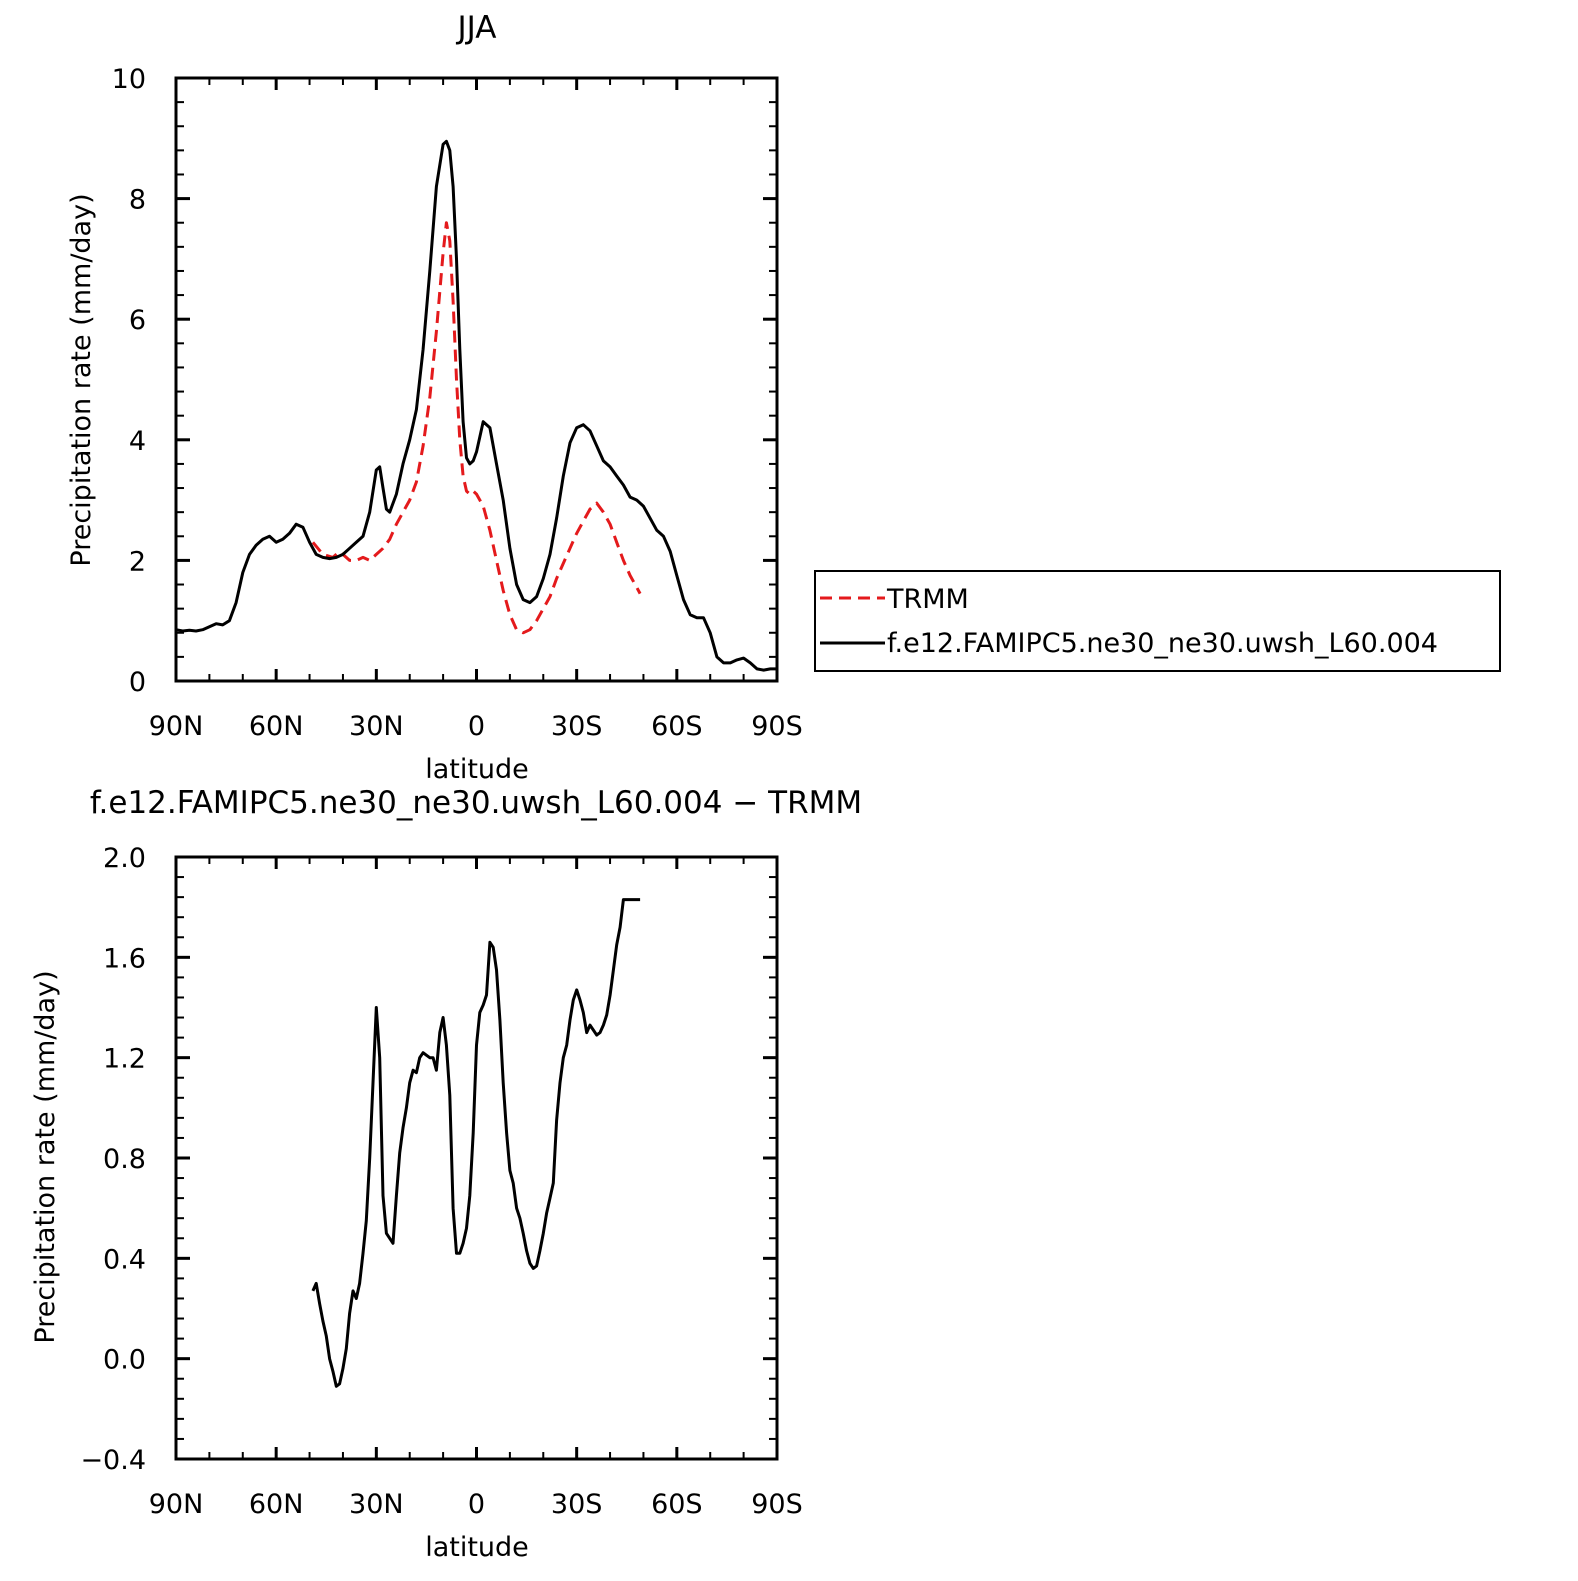  Describe the element at coordinates (276, 726) in the screenshot. I see `chart-0-x-tick-label: 60N` at that location.